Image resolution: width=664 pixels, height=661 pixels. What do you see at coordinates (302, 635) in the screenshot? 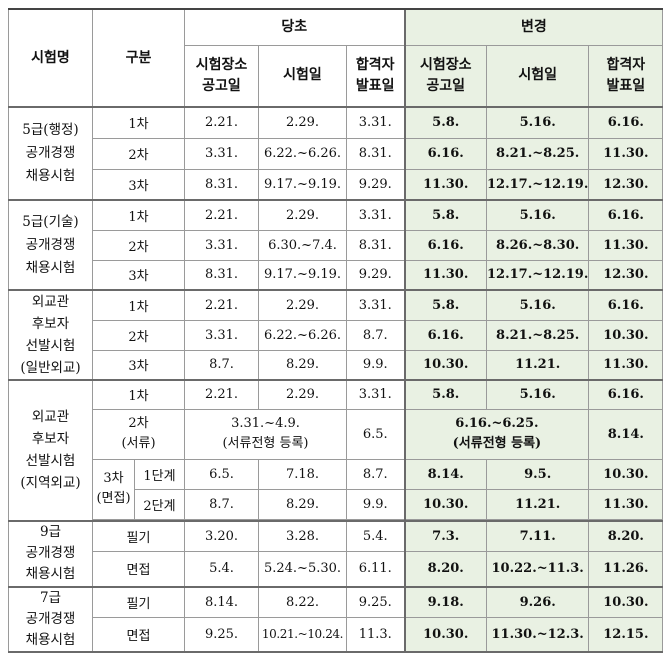
I see `original-exam-date: 10.21.~10.24.` at bounding box center [302, 635].